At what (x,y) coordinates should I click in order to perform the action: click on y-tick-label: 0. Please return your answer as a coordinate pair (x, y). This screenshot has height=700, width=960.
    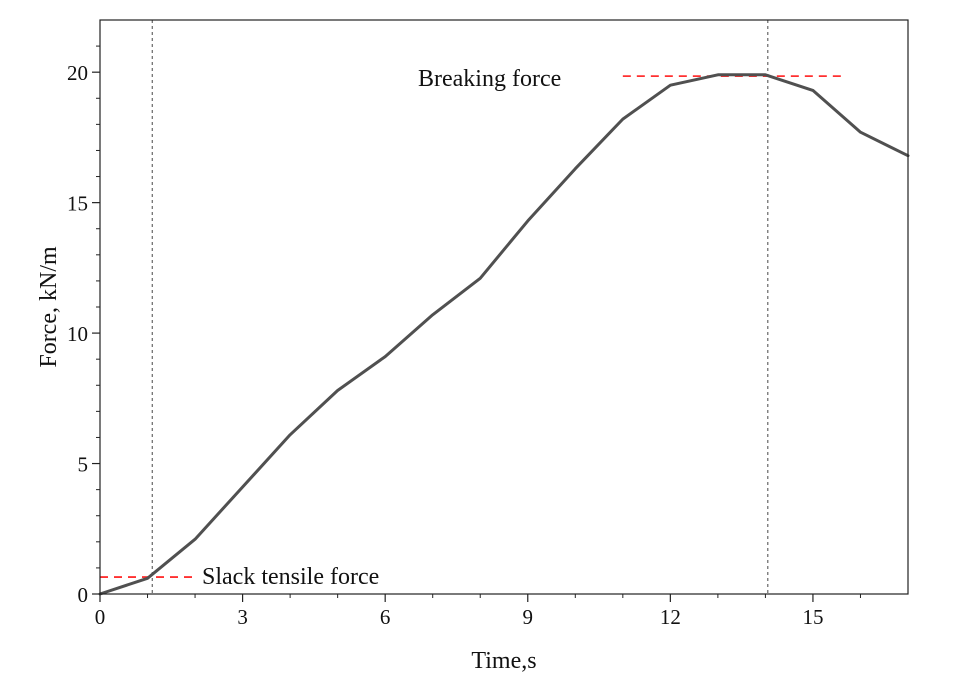
    Looking at the image, I should click on (83, 595).